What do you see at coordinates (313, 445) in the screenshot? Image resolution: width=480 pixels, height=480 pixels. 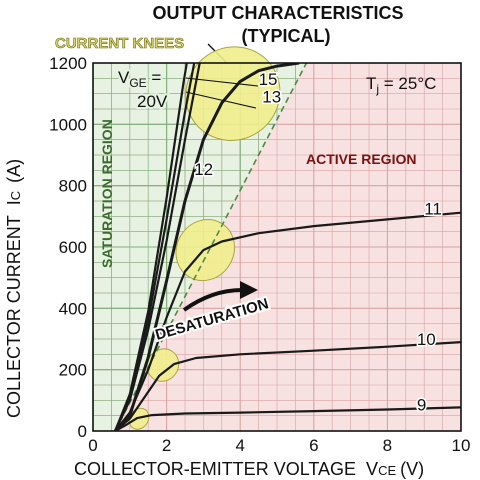 I see `x-tick-label: 6` at bounding box center [313, 445].